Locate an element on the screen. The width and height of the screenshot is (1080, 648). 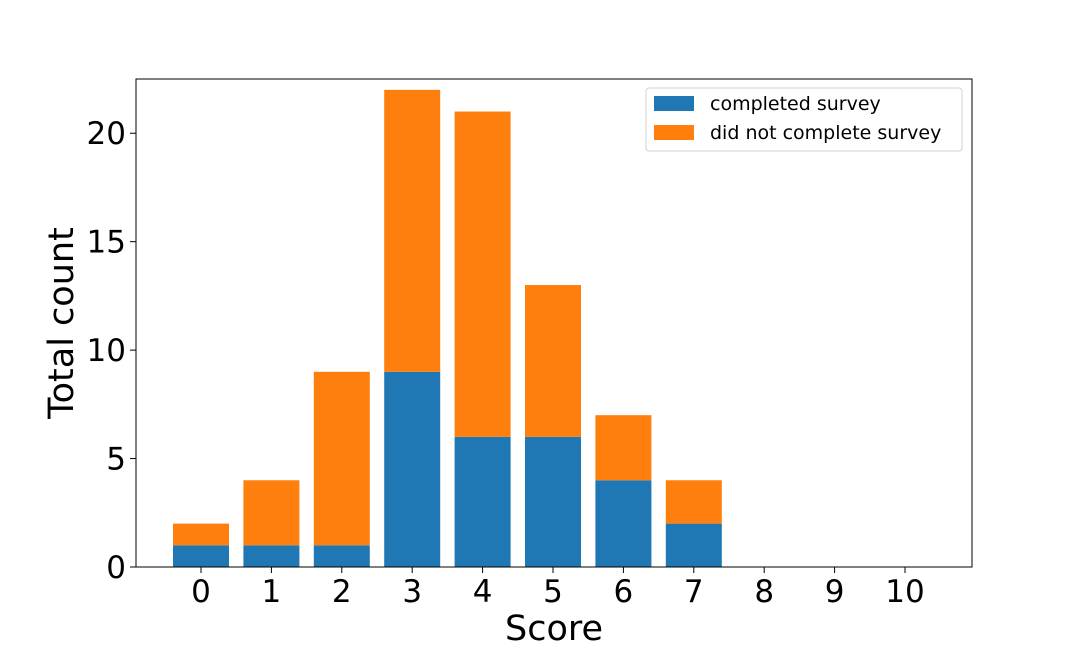
x-axis: 0 1 2 3 4 5 6 7 8 9 10 is located at coordinates (558, 588).